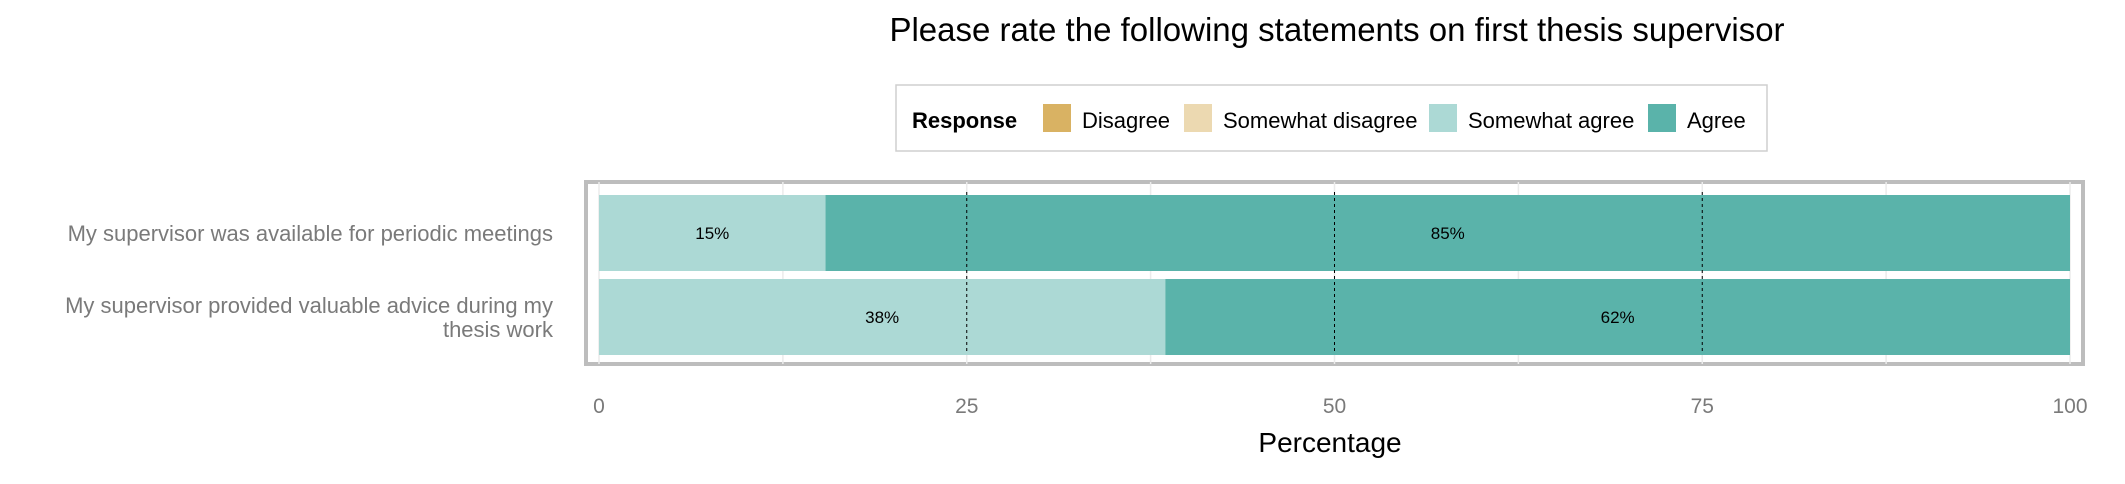 The height and width of the screenshot is (484, 2125). I want to click on x-tick-label: 100, so click(2069, 406).